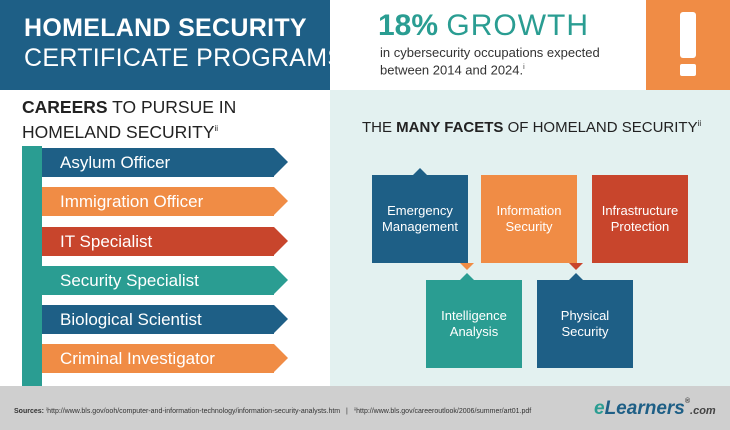 The image size is (730, 430). What do you see at coordinates (129, 120) in the screenshot?
I see `careers-heading: CAREERS TO PURSUE IN HOMELAND SECURITYii` at bounding box center [129, 120].